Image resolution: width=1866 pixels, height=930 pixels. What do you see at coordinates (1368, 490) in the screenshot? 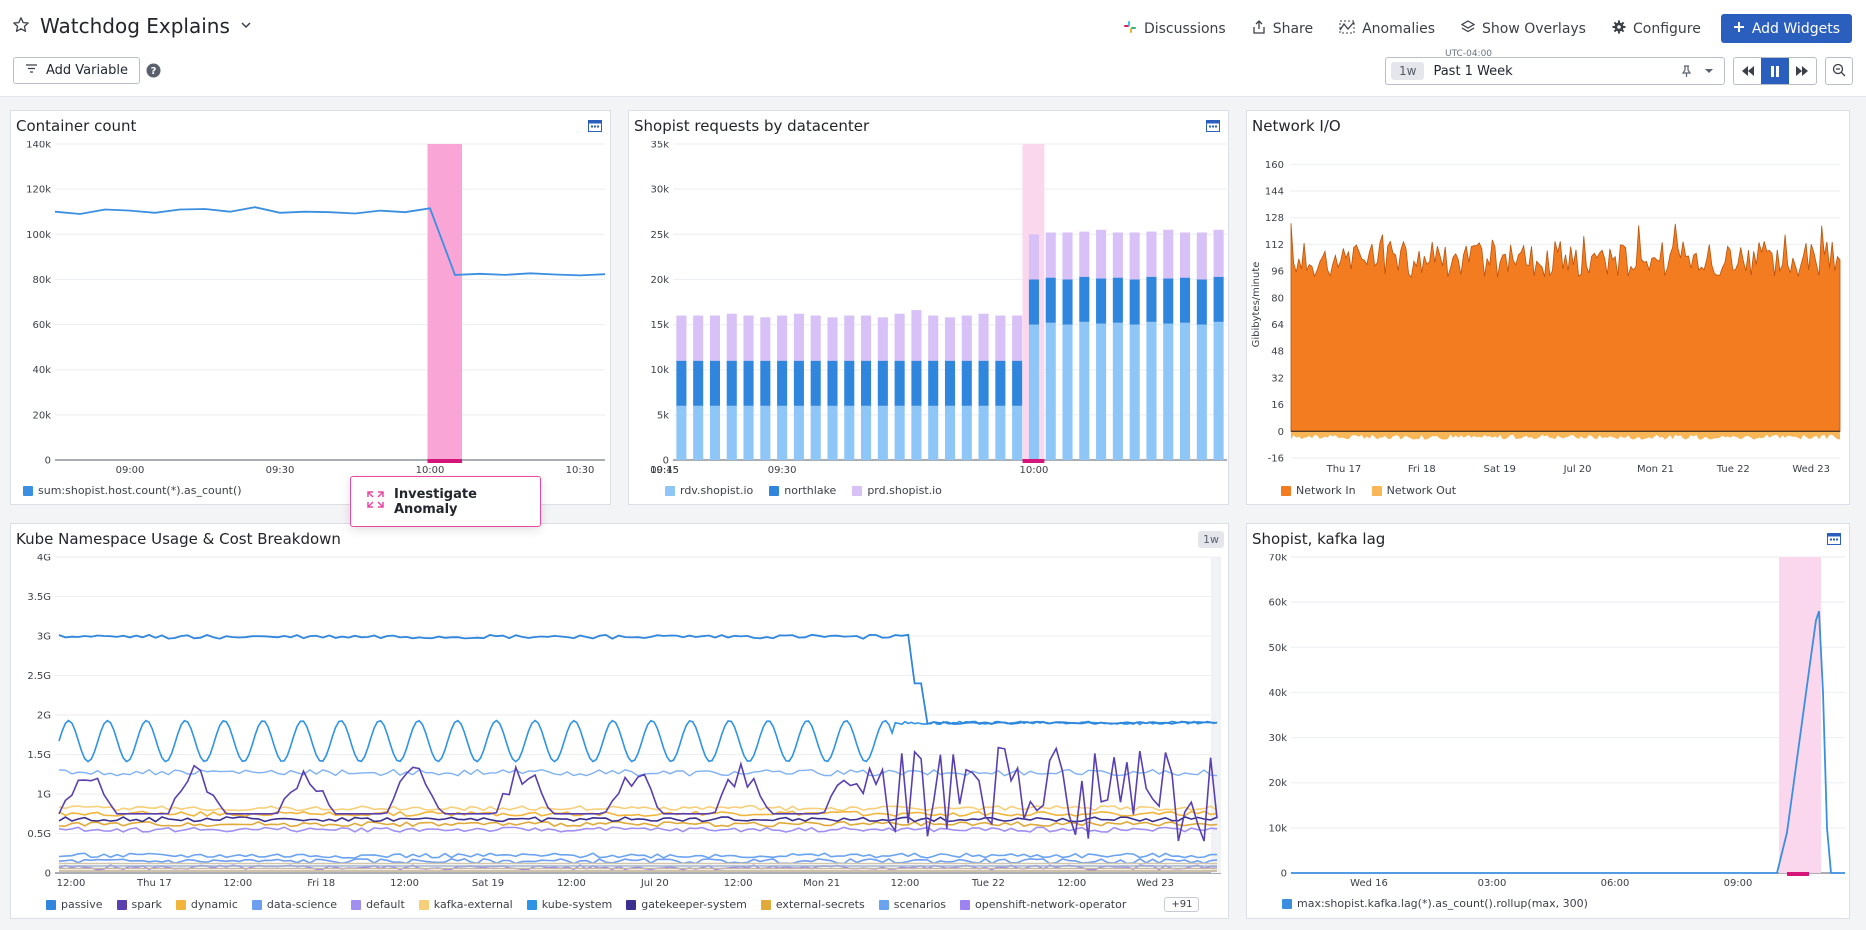
I see `legend: Network In Network Out` at bounding box center [1368, 490].